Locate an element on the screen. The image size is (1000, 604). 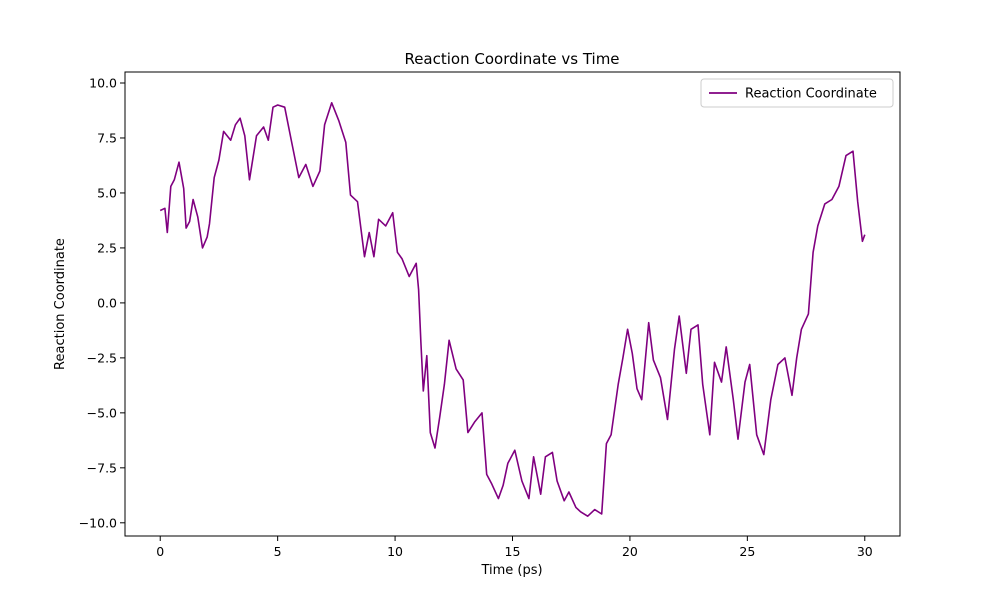
legend: Reaction Coordinate is located at coordinates (797, 93).